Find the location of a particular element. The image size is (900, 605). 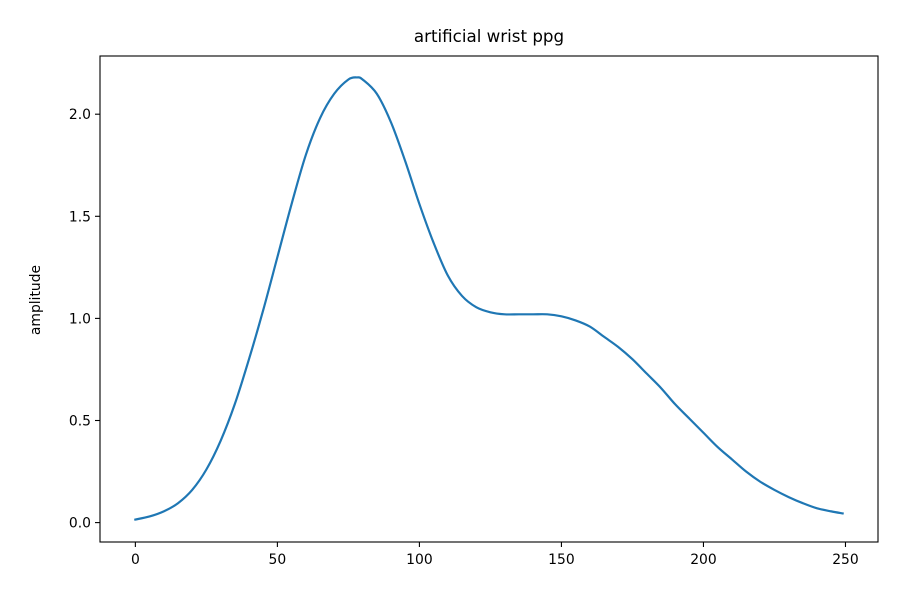

x-tick-label: 50 is located at coordinates (278, 560).